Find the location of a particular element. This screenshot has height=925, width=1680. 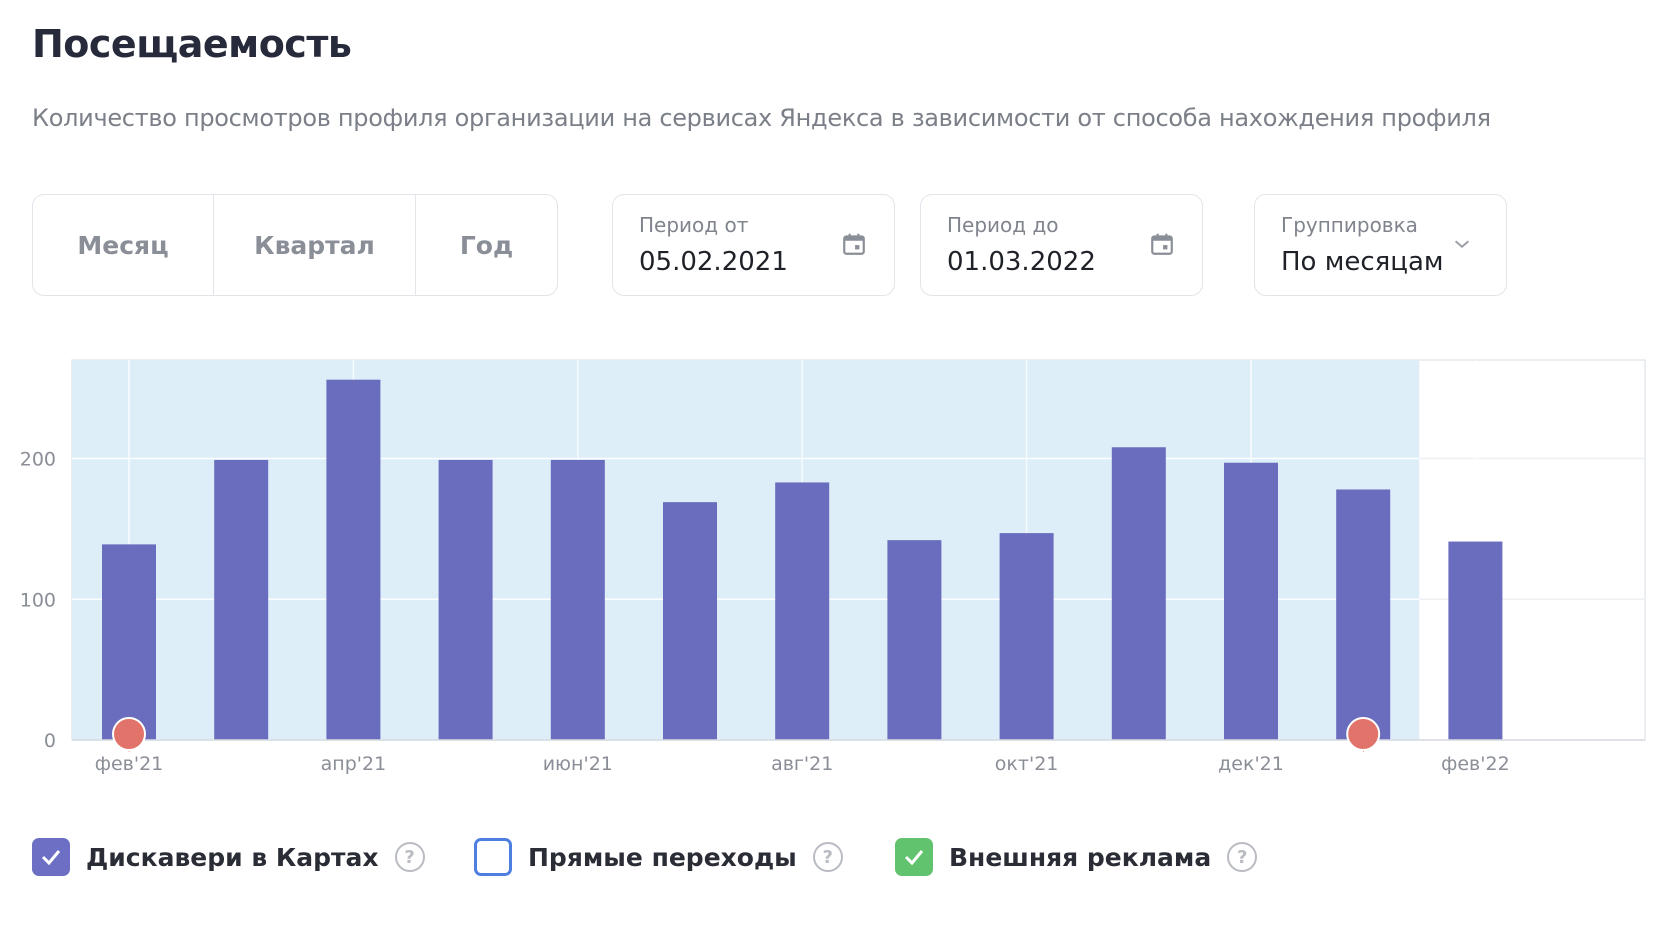

grouping-label: Группировка is located at coordinates (1349, 225).